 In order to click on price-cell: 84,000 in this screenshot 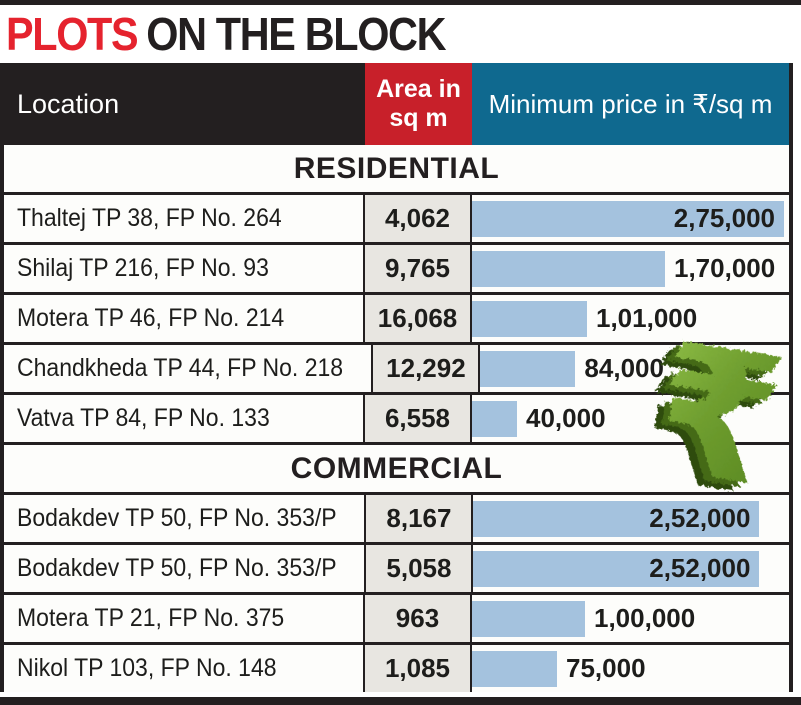, I will do `click(634, 368)`.